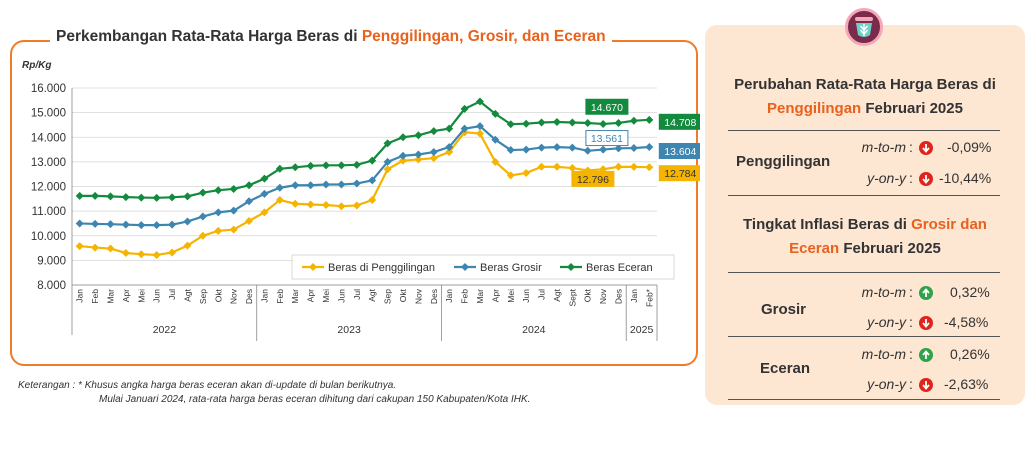 Image resolution: width=1035 pixels, height=451 pixels. Describe the element at coordinates (218, 295) in the screenshot. I see `x-tick-label: Okt` at that location.